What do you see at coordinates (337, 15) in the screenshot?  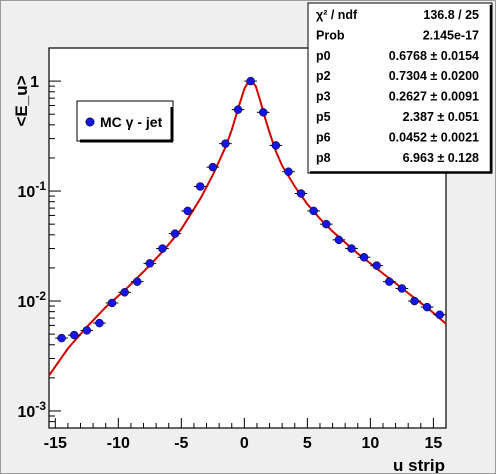 I see `stats-row-label: χ² / ndf` at bounding box center [337, 15].